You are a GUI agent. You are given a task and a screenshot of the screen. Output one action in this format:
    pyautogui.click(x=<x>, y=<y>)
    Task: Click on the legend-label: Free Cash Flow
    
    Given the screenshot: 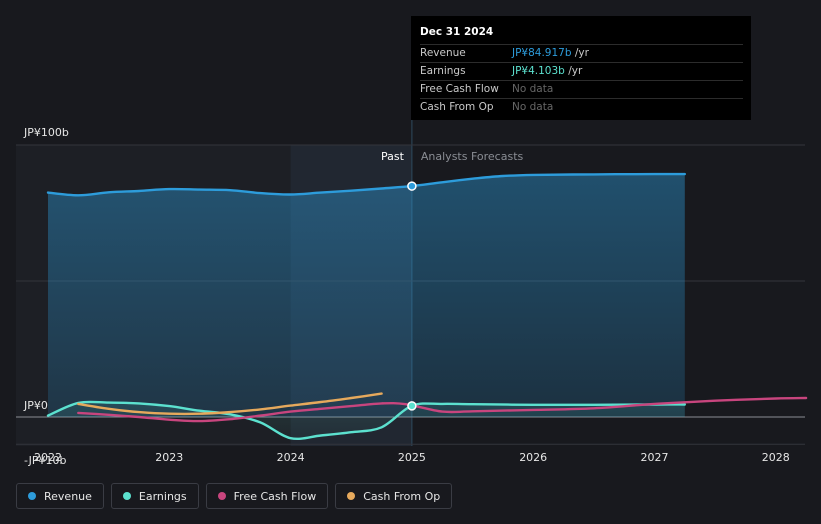 What is the action you would take?
    pyautogui.click(x=275, y=496)
    